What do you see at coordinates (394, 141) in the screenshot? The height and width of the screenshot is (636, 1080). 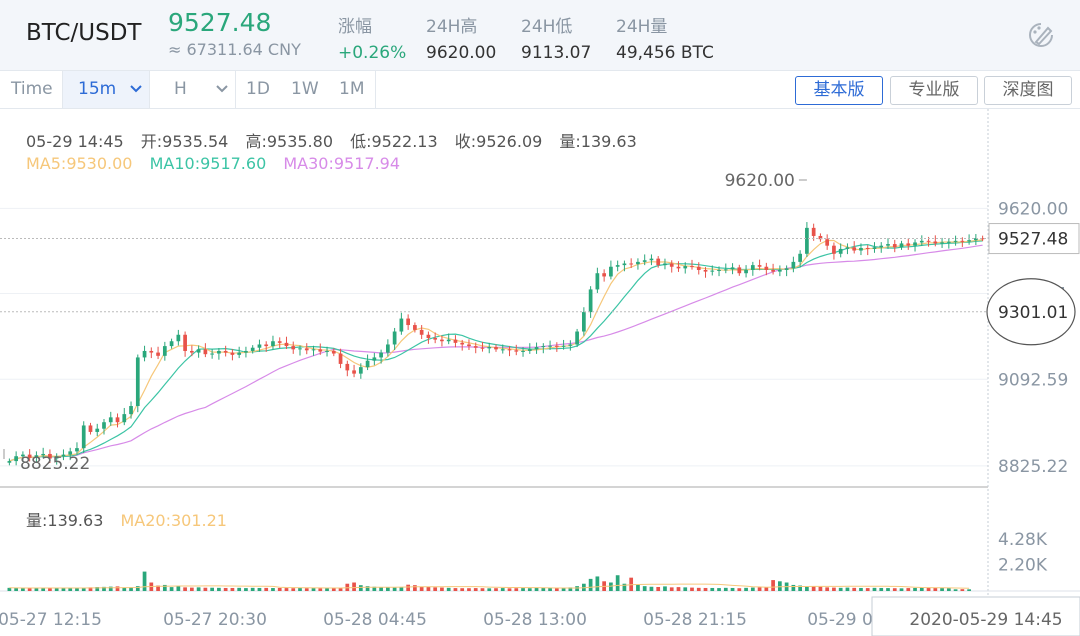 I see `readout-low: 低:9522.13` at bounding box center [394, 141].